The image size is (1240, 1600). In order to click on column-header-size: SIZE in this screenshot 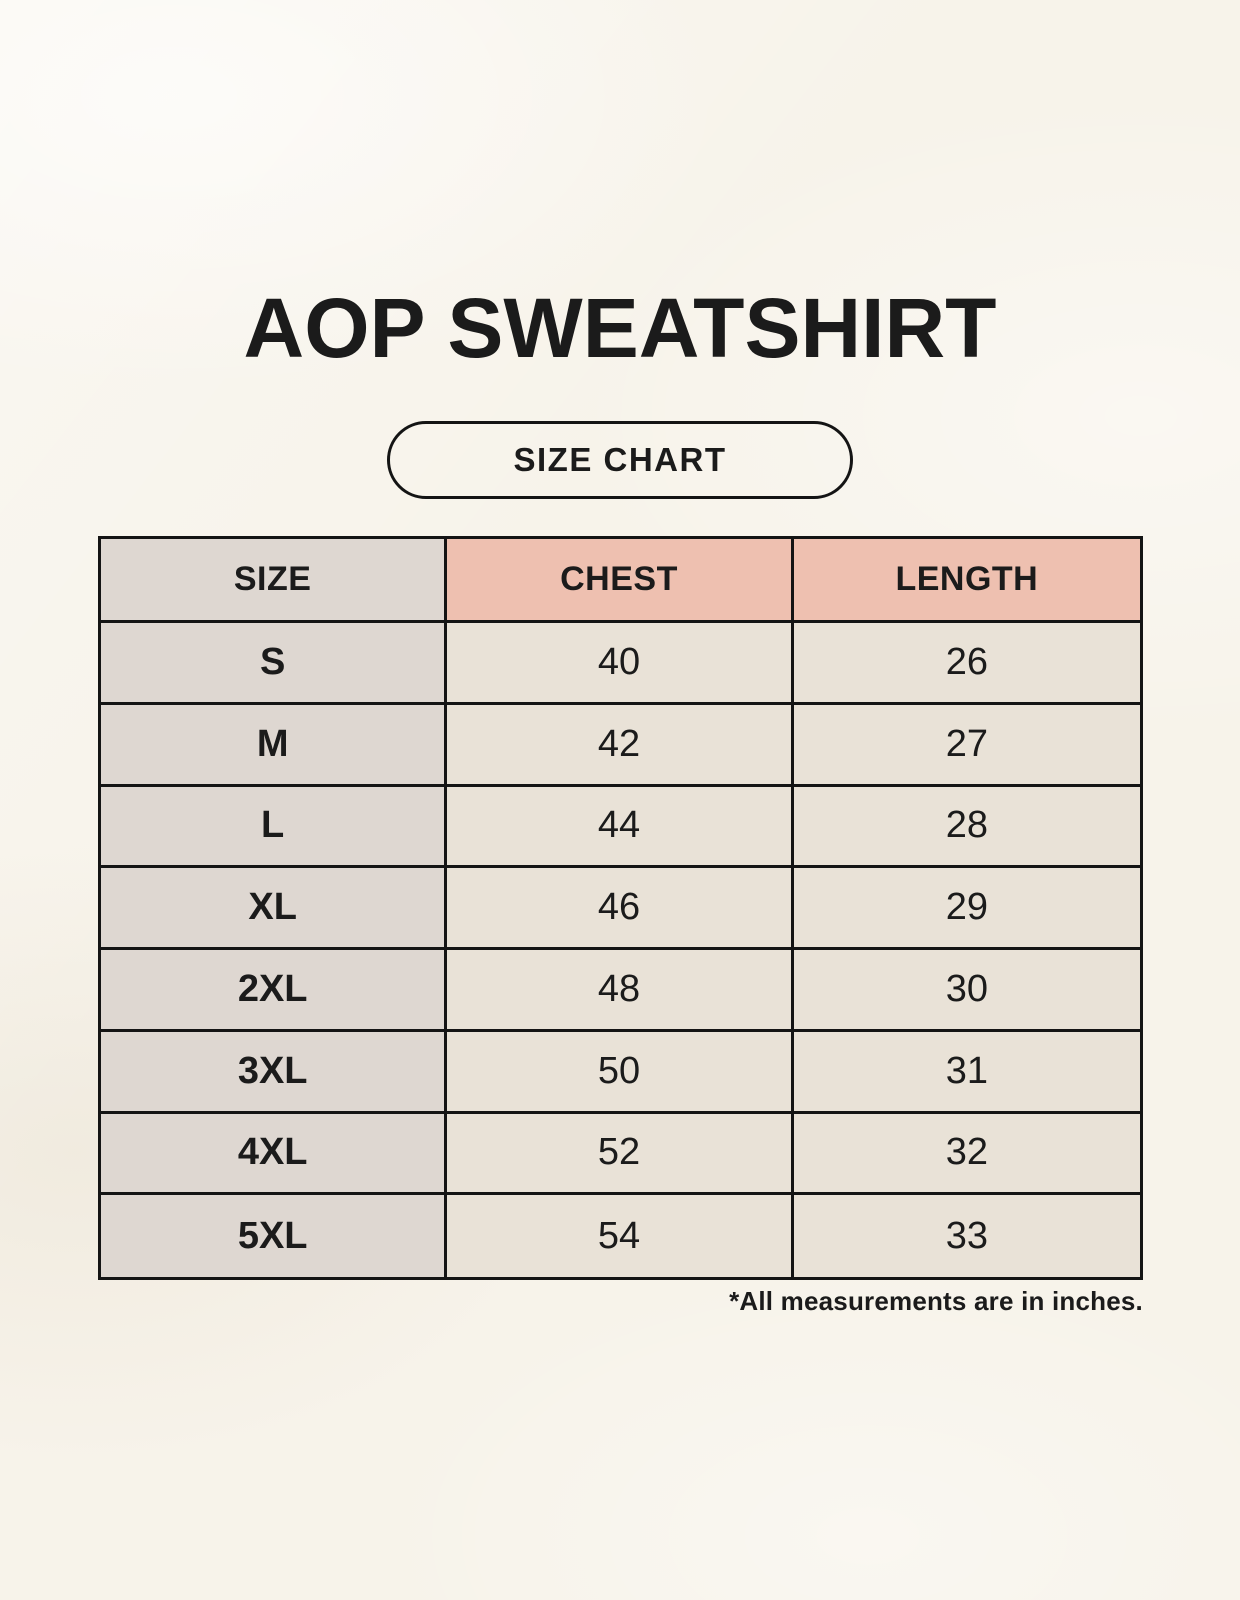, I will do `click(274, 581)`.